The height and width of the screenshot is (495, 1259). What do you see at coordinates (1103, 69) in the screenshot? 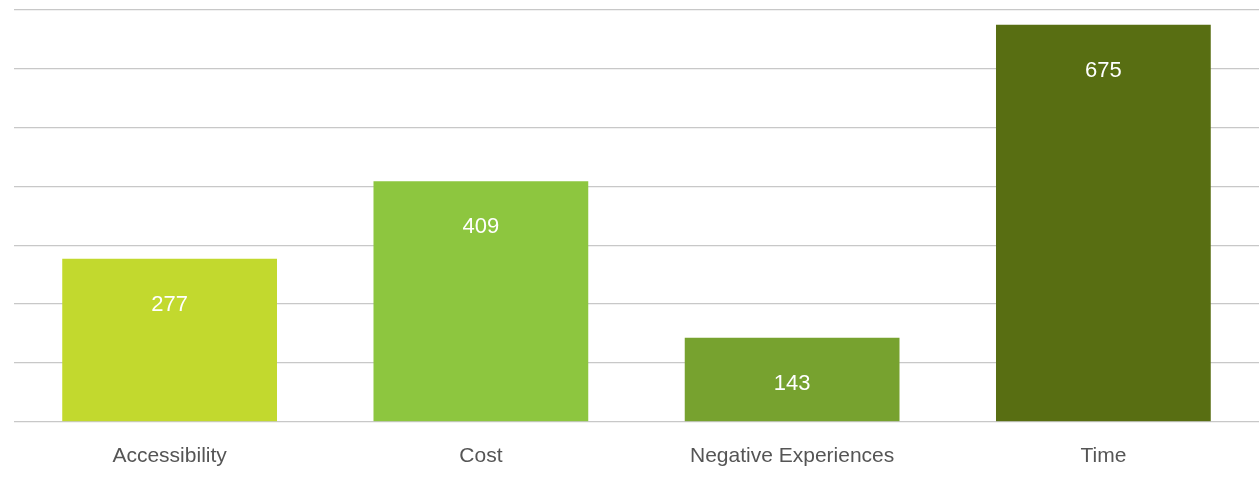
I see `data-label: 675` at bounding box center [1103, 69].